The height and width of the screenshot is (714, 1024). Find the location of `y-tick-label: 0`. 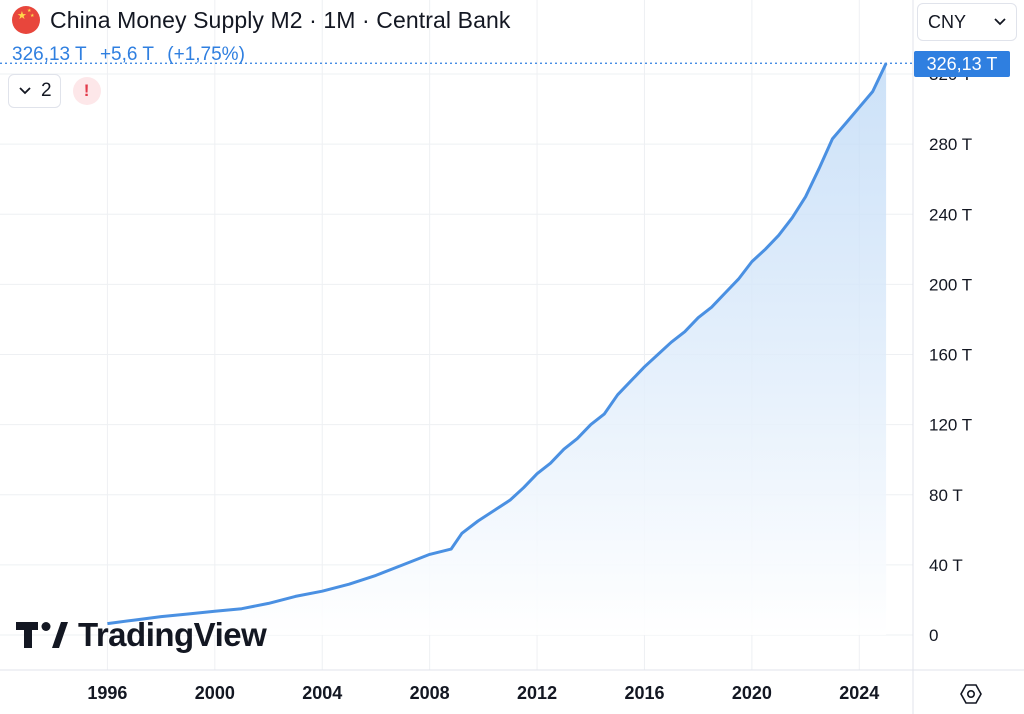

y-tick-label: 0 is located at coordinates (933, 635).